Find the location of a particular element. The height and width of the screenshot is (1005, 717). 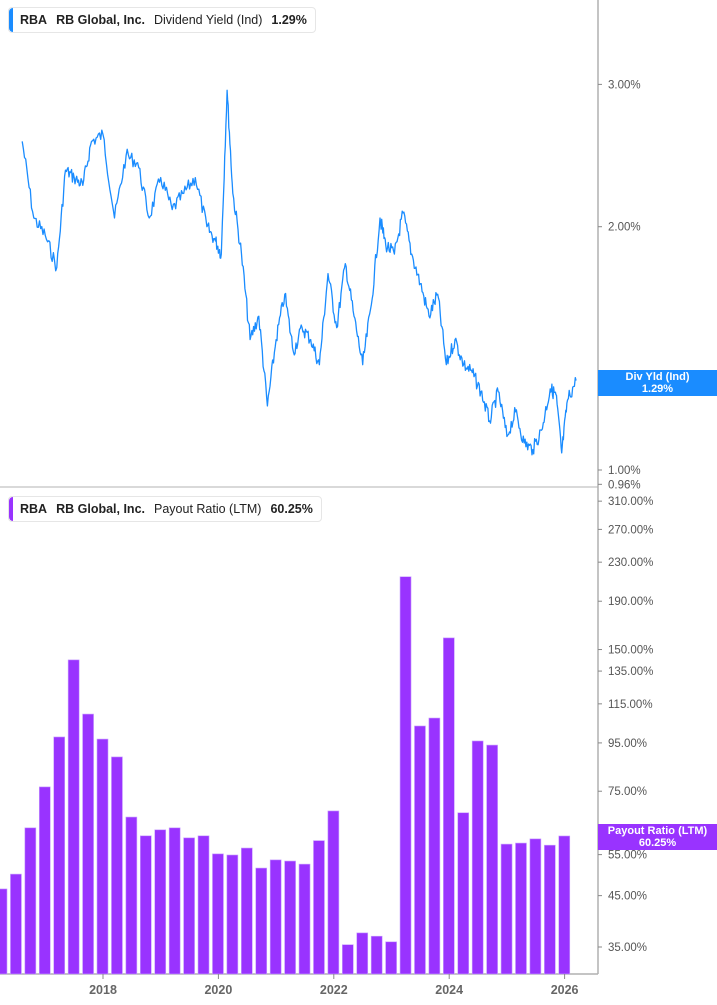

x-tick-label: 2024 is located at coordinates (449, 990).